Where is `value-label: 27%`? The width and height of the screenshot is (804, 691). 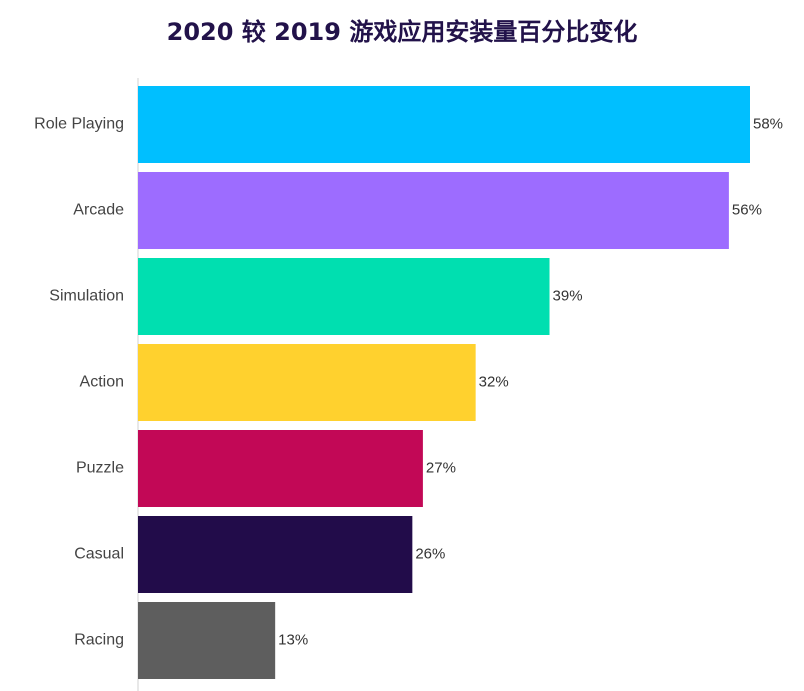 value-label: 27% is located at coordinates (441, 467).